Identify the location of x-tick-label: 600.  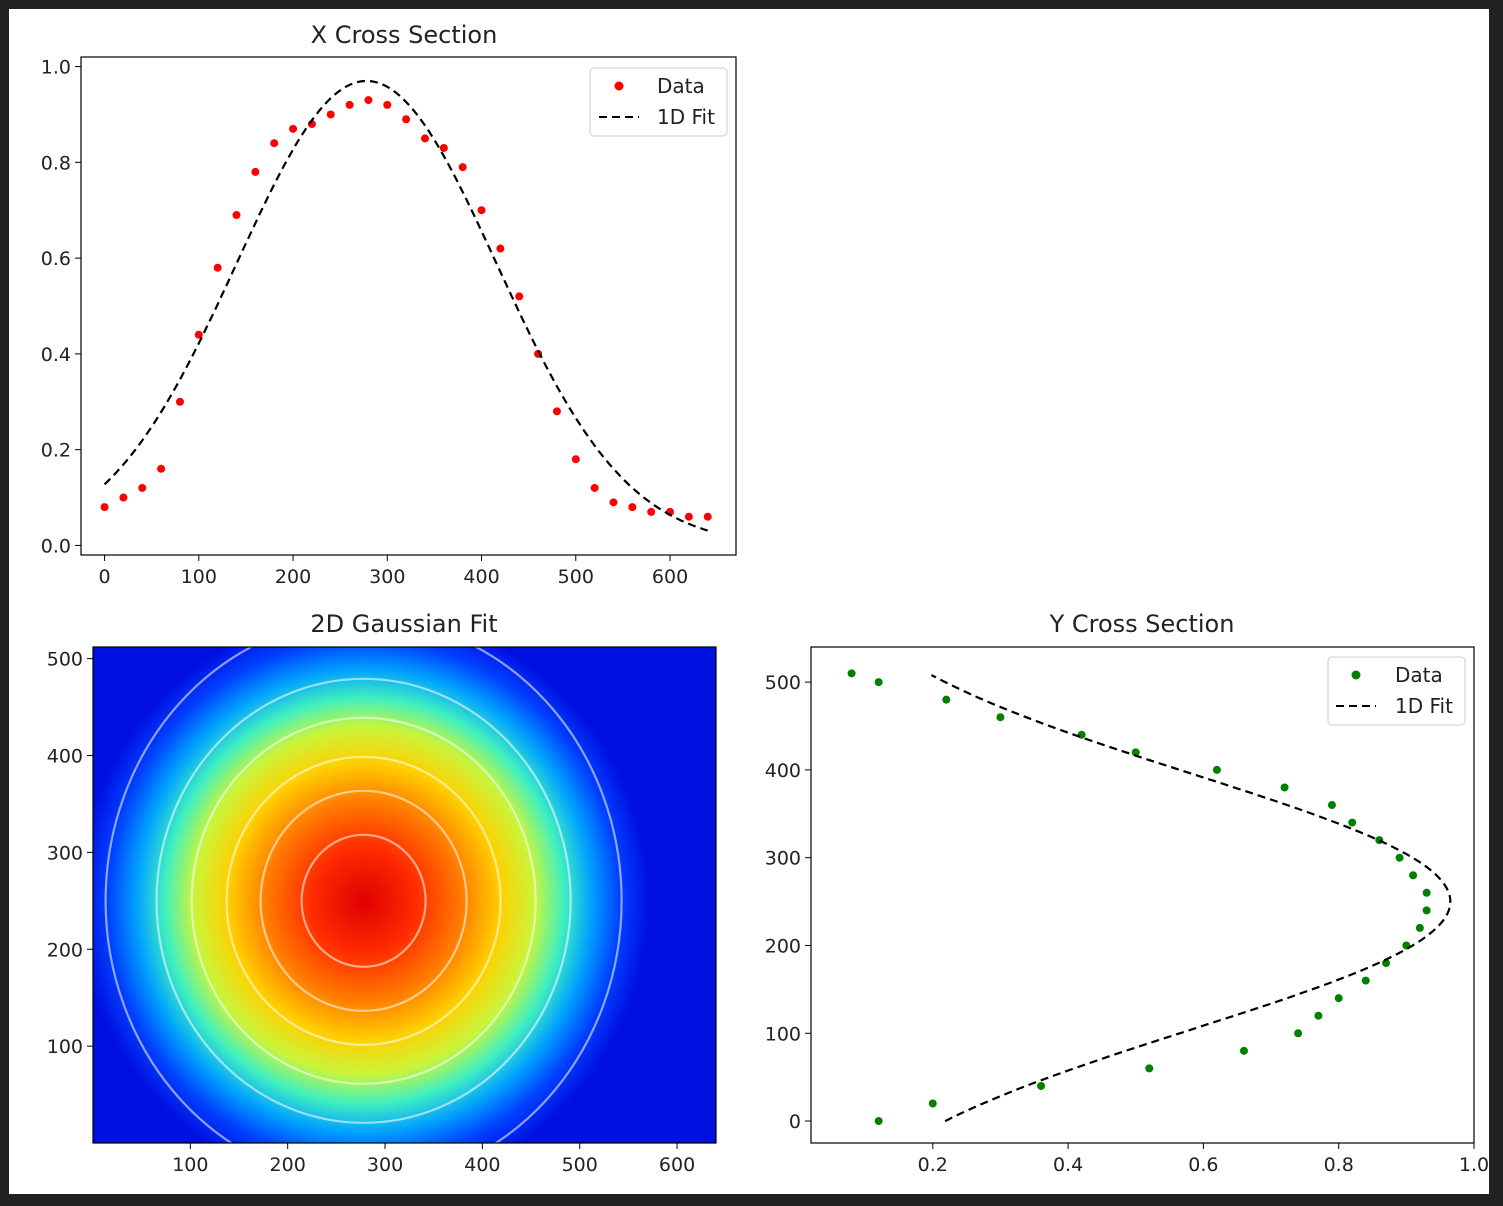
(670, 577).